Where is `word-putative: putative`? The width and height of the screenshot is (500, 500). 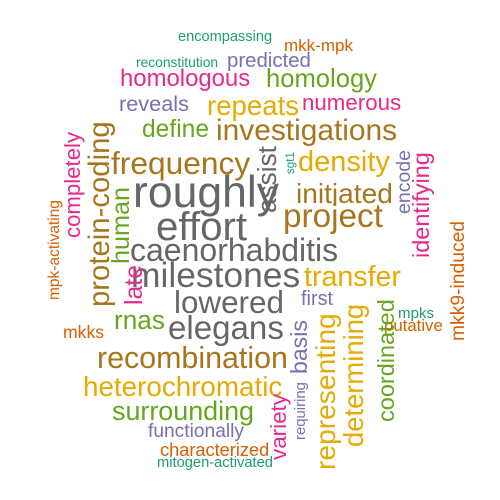
word-putative: putative is located at coordinates (413, 326).